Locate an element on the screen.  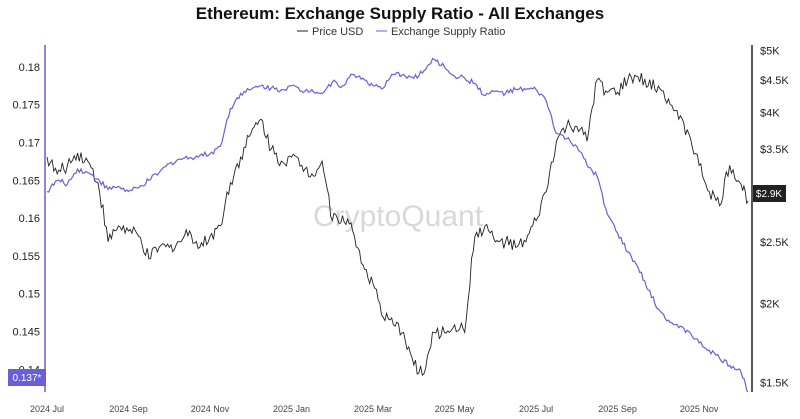
right-tick-label: $2.5K is located at coordinates (774, 243).